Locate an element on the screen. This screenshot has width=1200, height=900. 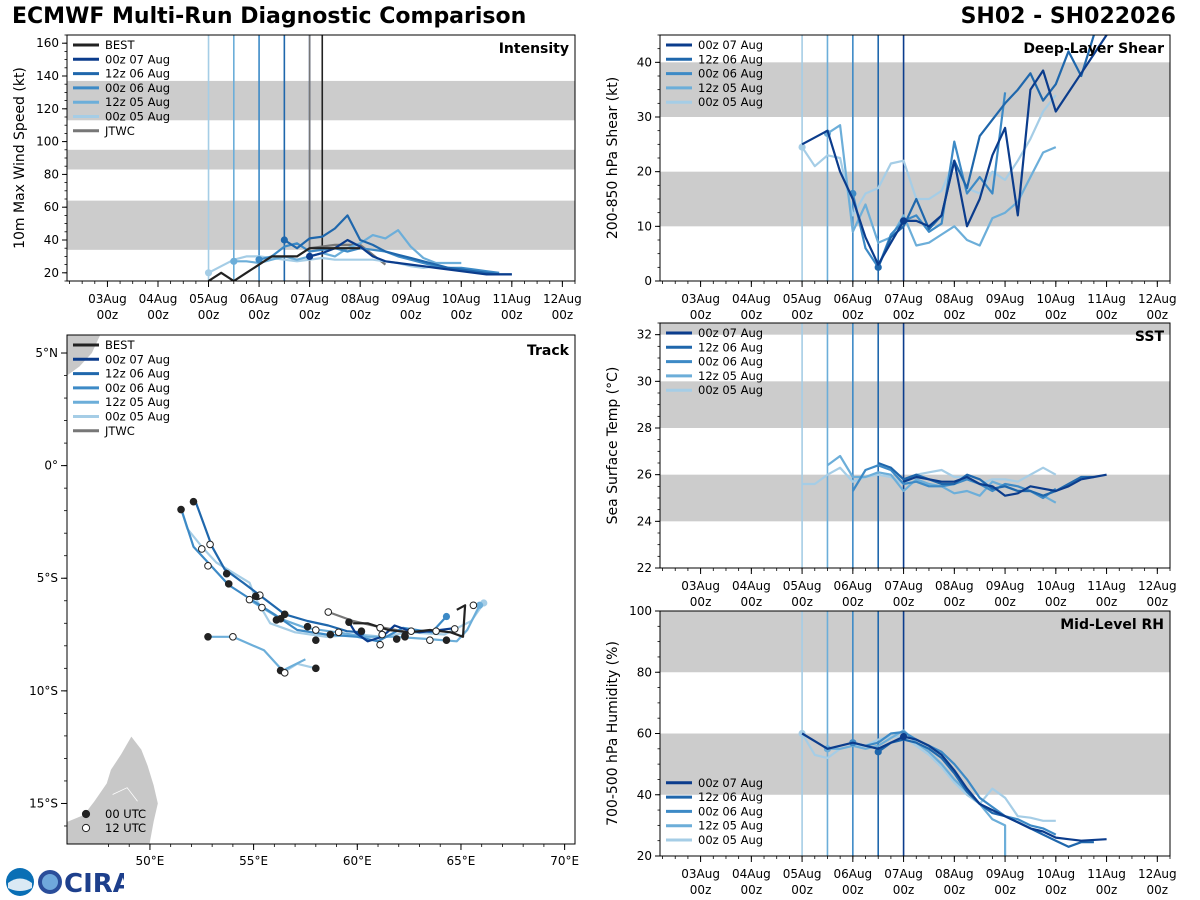
track-x-tick-label: 50°E is located at coordinates (150, 861).